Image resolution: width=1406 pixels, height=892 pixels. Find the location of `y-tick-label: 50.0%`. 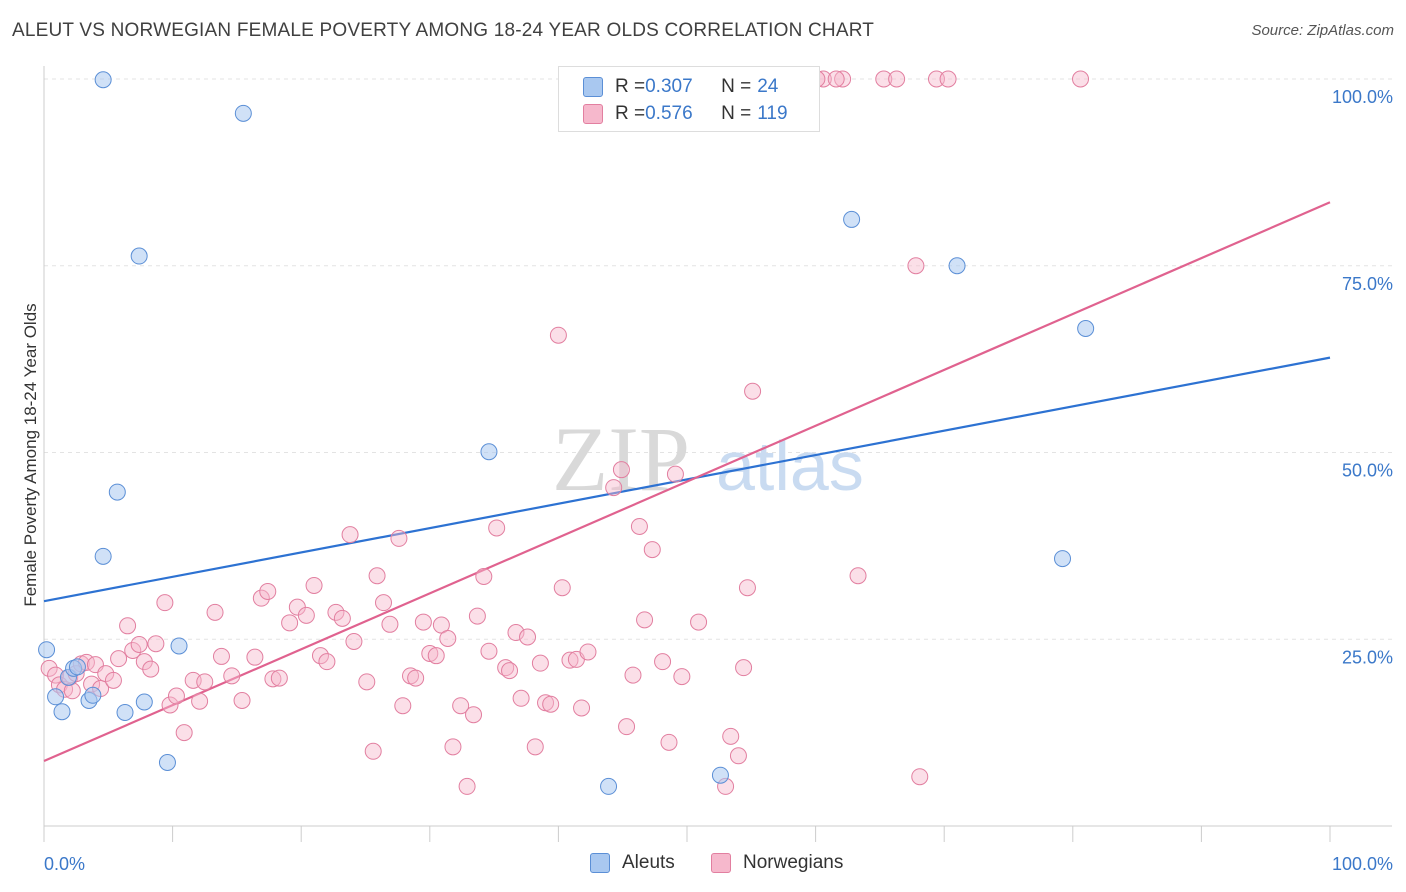

y-tick-label: 50.0% is located at coordinates (1367, 471).